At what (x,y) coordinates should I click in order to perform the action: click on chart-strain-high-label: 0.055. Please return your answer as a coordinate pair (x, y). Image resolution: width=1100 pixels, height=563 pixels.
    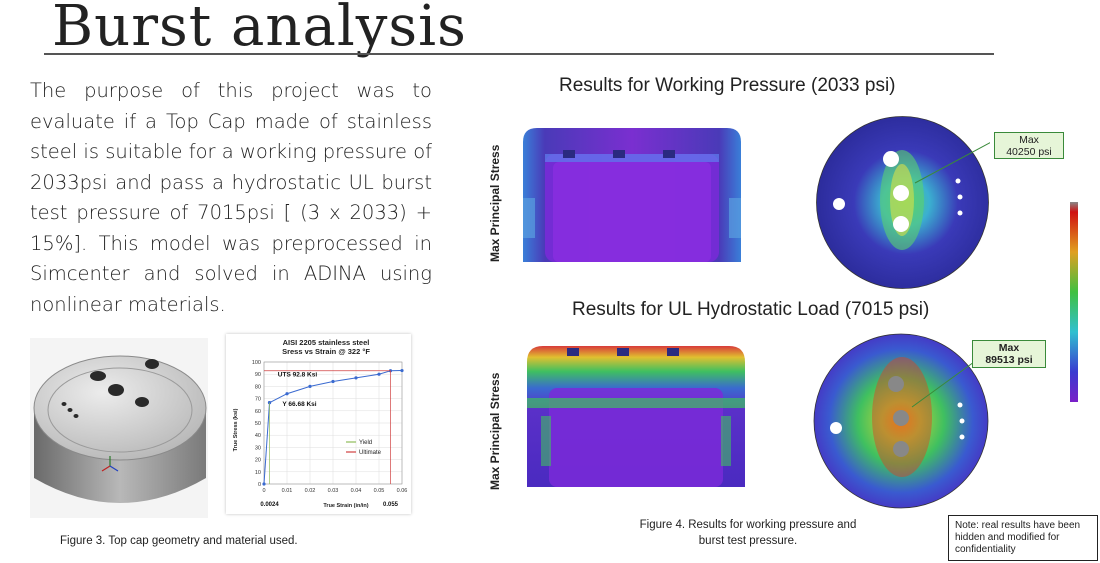
    Looking at the image, I should click on (391, 505).